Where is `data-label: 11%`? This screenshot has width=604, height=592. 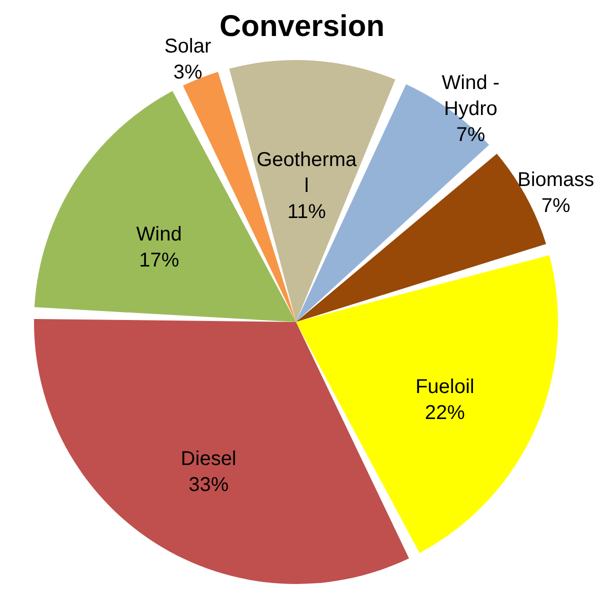 data-label: 11% is located at coordinates (306, 211).